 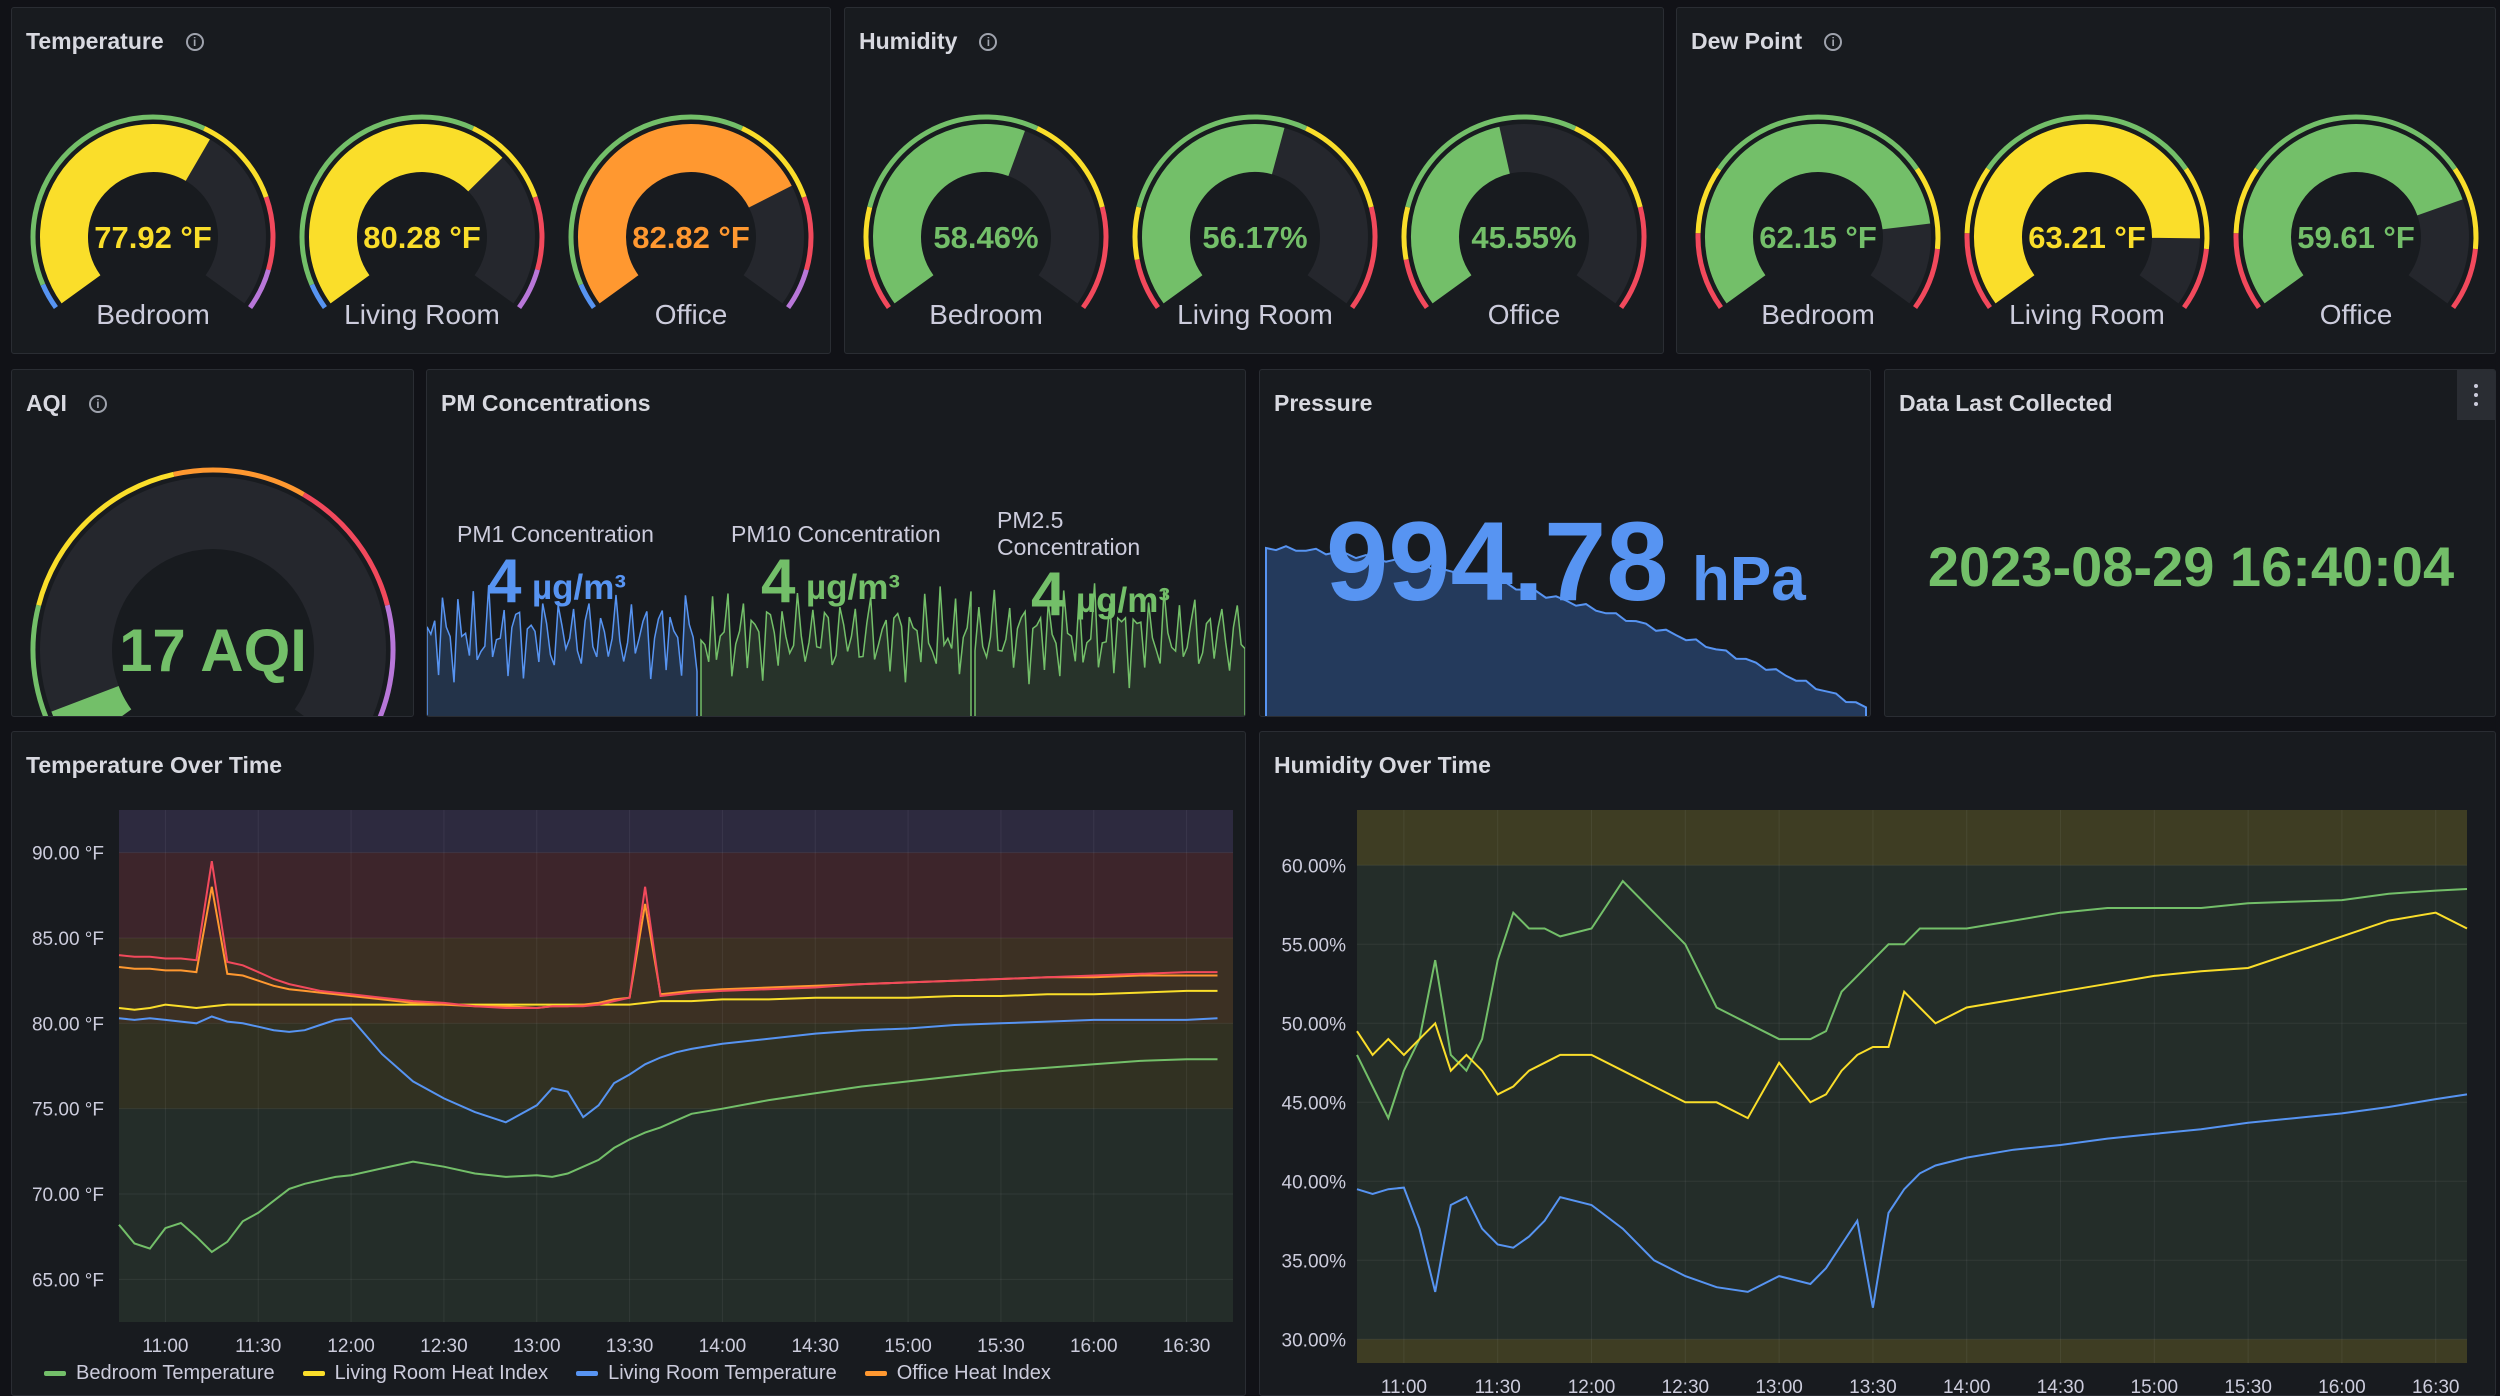 What do you see at coordinates (68, 1110) in the screenshot?
I see `y-tick-label: 75.00 °F` at bounding box center [68, 1110].